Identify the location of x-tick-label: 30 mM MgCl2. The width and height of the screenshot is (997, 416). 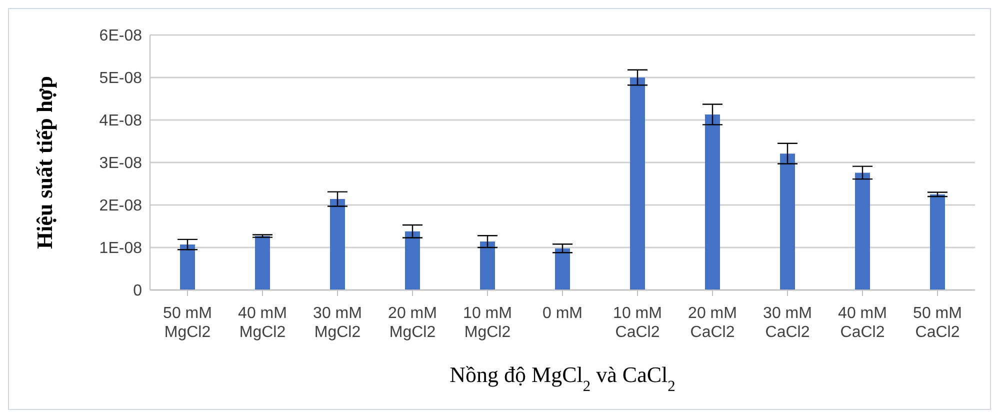
(337, 323).